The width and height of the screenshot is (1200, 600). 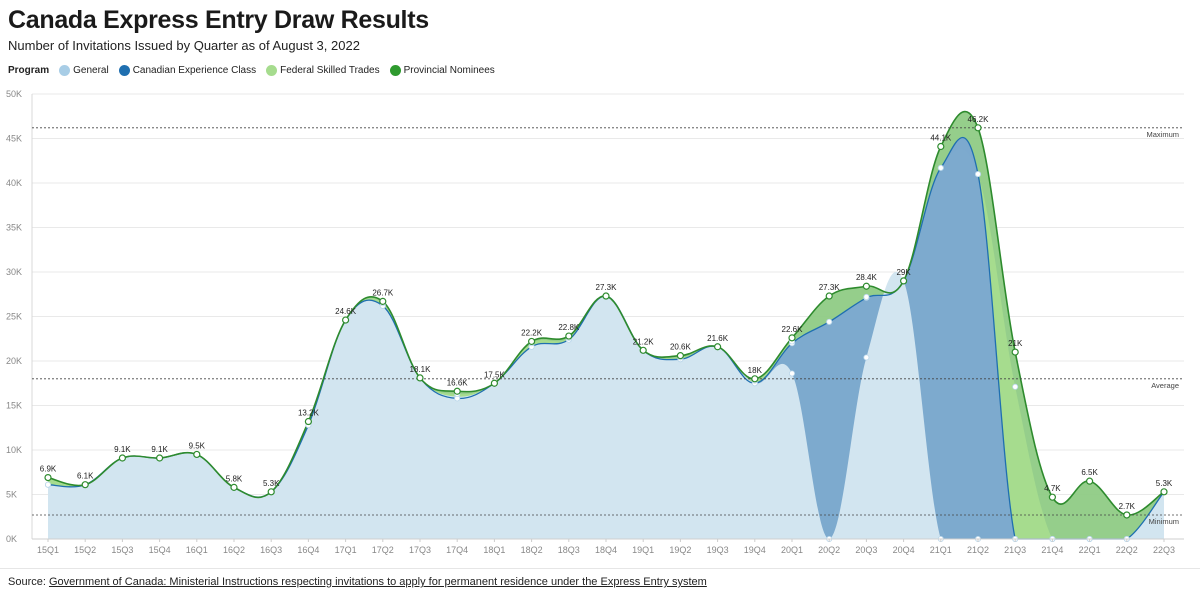 What do you see at coordinates (458, 382) in the screenshot?
I see `data-label: 16.6K` at bounding box center [458, 382].